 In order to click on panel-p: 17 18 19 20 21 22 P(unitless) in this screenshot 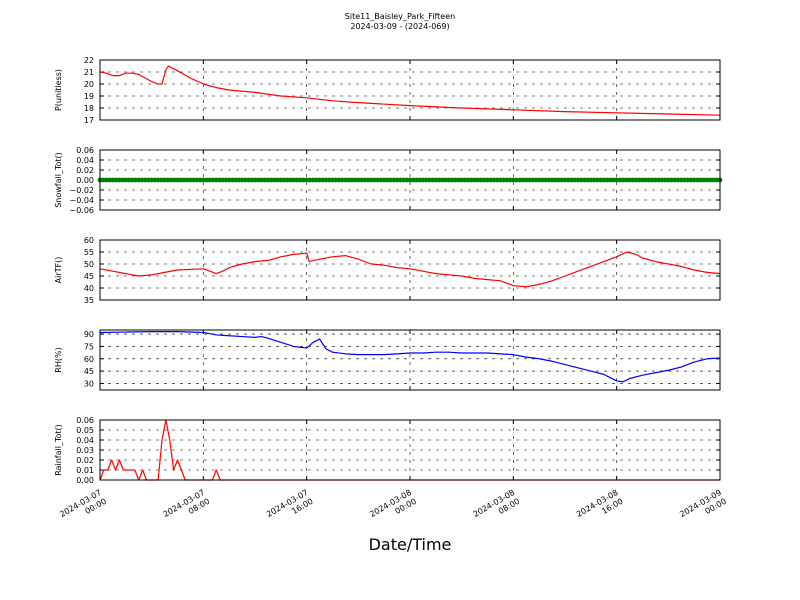, I will do `click(387, 90)`.